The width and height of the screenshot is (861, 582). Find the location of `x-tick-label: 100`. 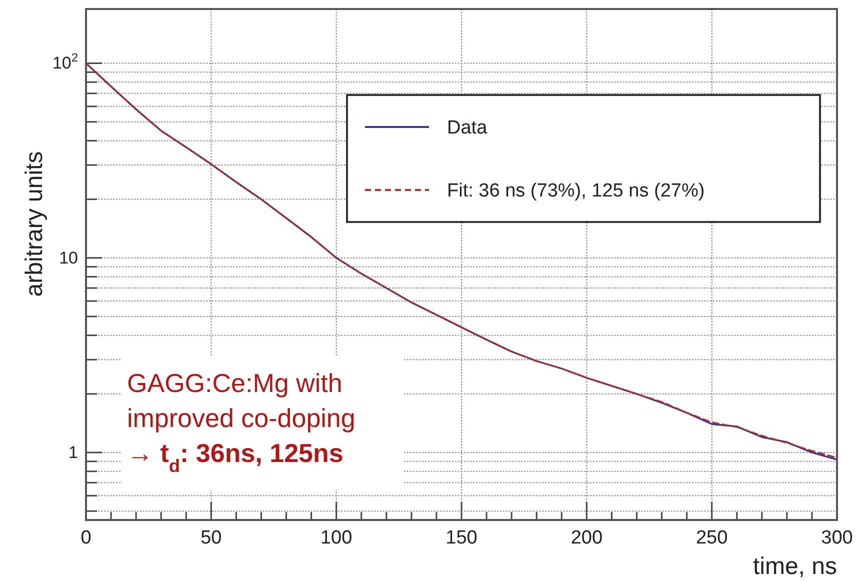

x-tick-label: 100 is located at coordinates (336, 537).